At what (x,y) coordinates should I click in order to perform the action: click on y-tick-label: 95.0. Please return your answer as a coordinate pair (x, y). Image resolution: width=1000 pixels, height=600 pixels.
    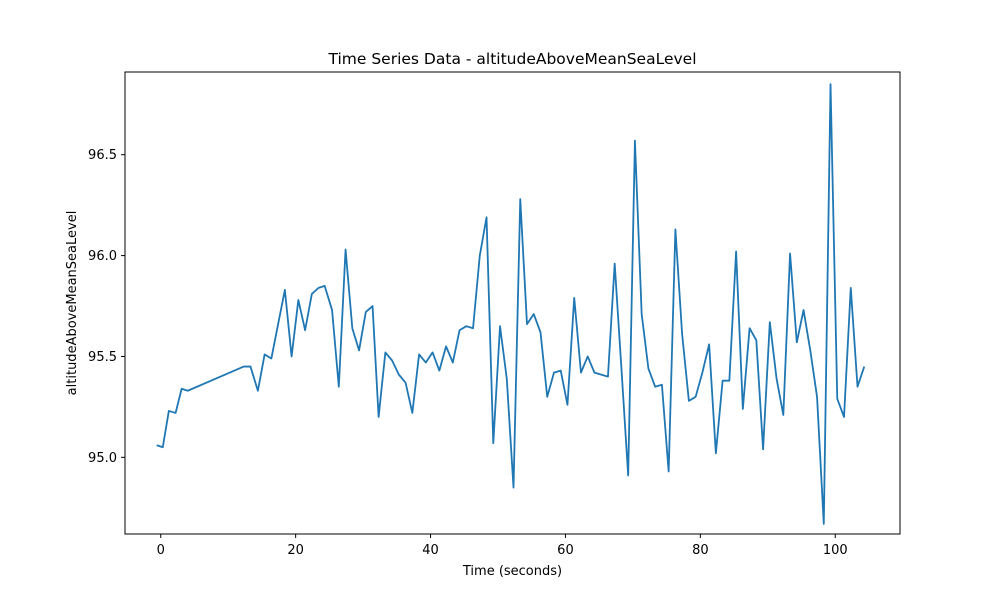
    Looking at the image, I should click on (102, 458).